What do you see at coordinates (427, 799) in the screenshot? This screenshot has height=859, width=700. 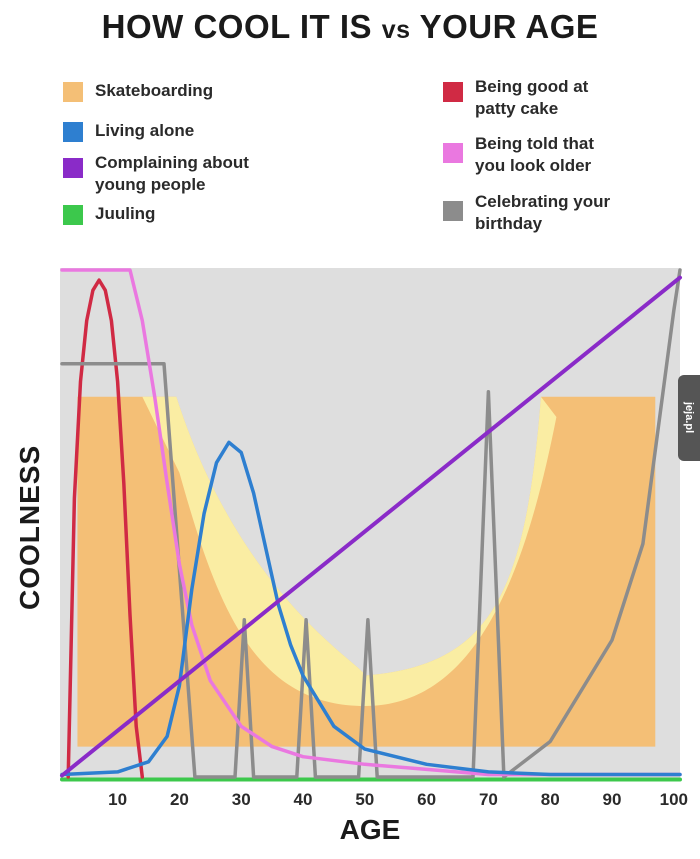 I see `x-tick-label: 60` at bounding box center [427, 799].